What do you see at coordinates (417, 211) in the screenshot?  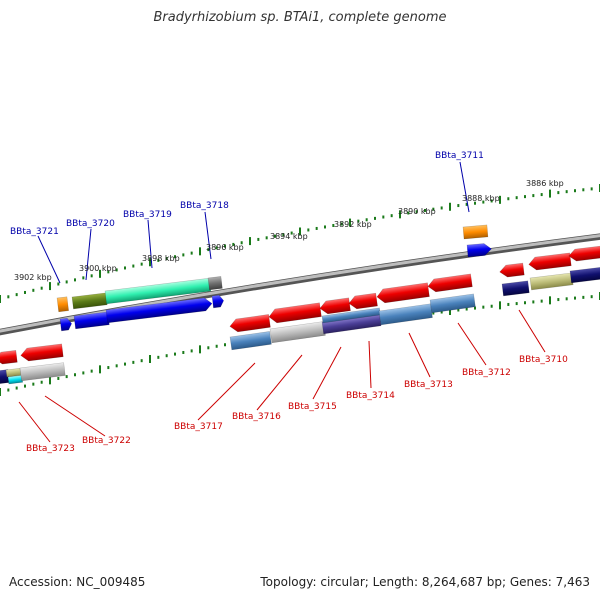 I see `scale-label: 3890 kbp` at bounding box center [417, 211].